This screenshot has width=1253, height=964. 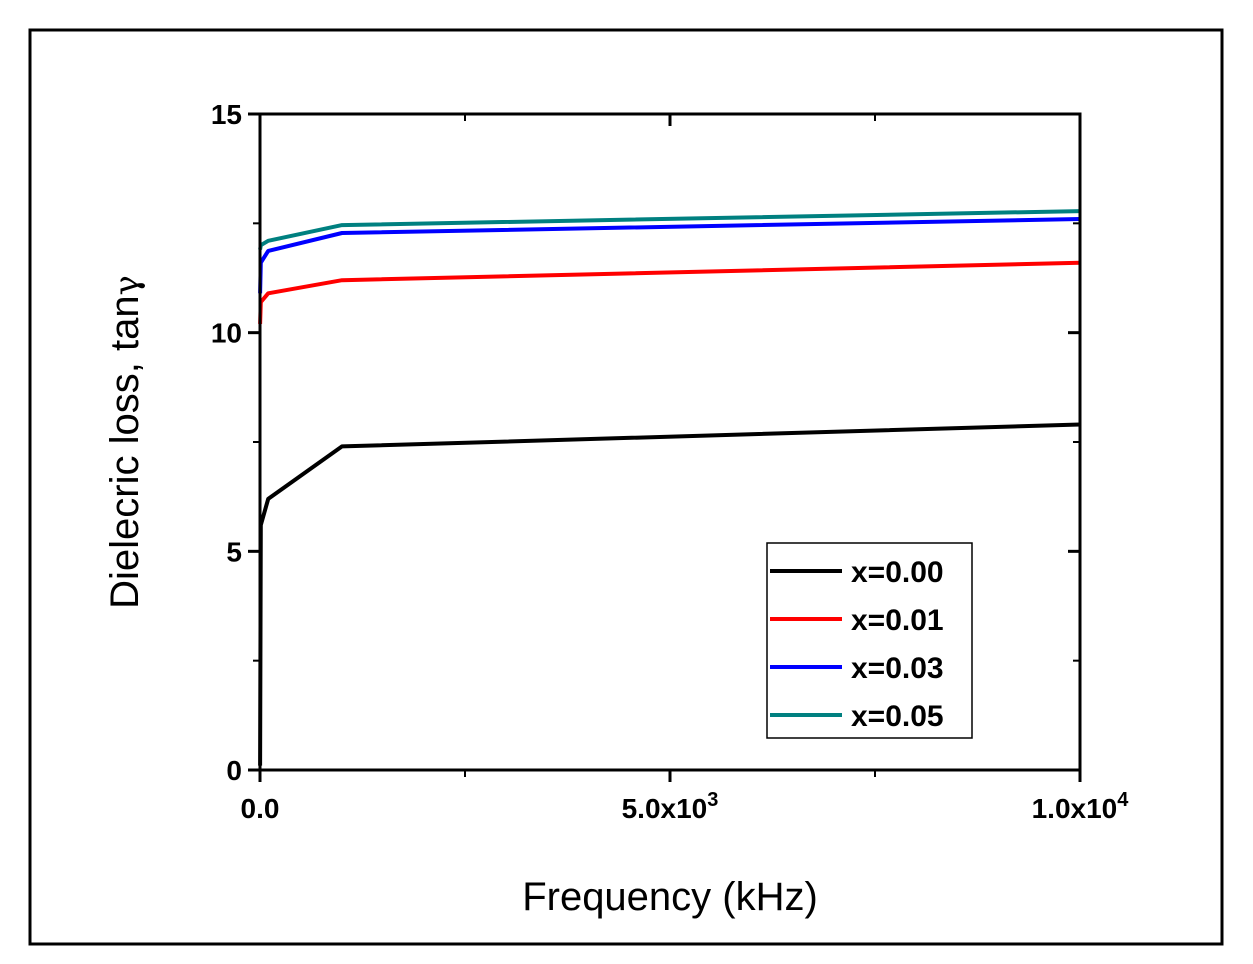 What do you see at coordinates (897, 668) in the screenshot?
I see `legend-label: x=0.03` at bounding box center [897, 668].